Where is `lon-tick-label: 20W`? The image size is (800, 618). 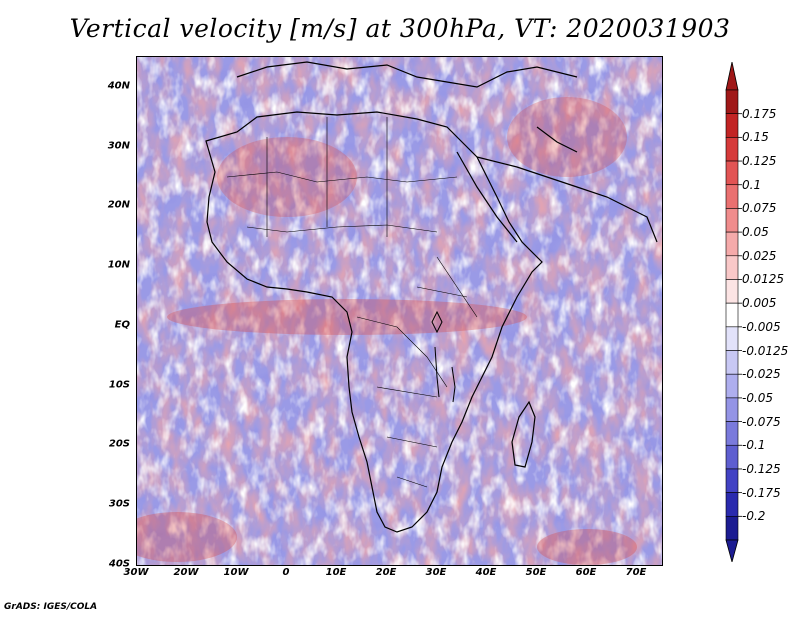
lon-tick-label: 20W is located at coordinates (186, 572).